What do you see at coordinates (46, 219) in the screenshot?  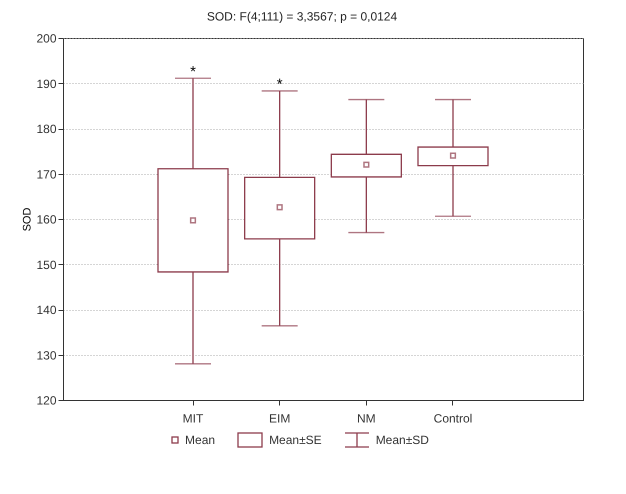 I see `y-tick-label: 160` at bounding box center [46, 219].